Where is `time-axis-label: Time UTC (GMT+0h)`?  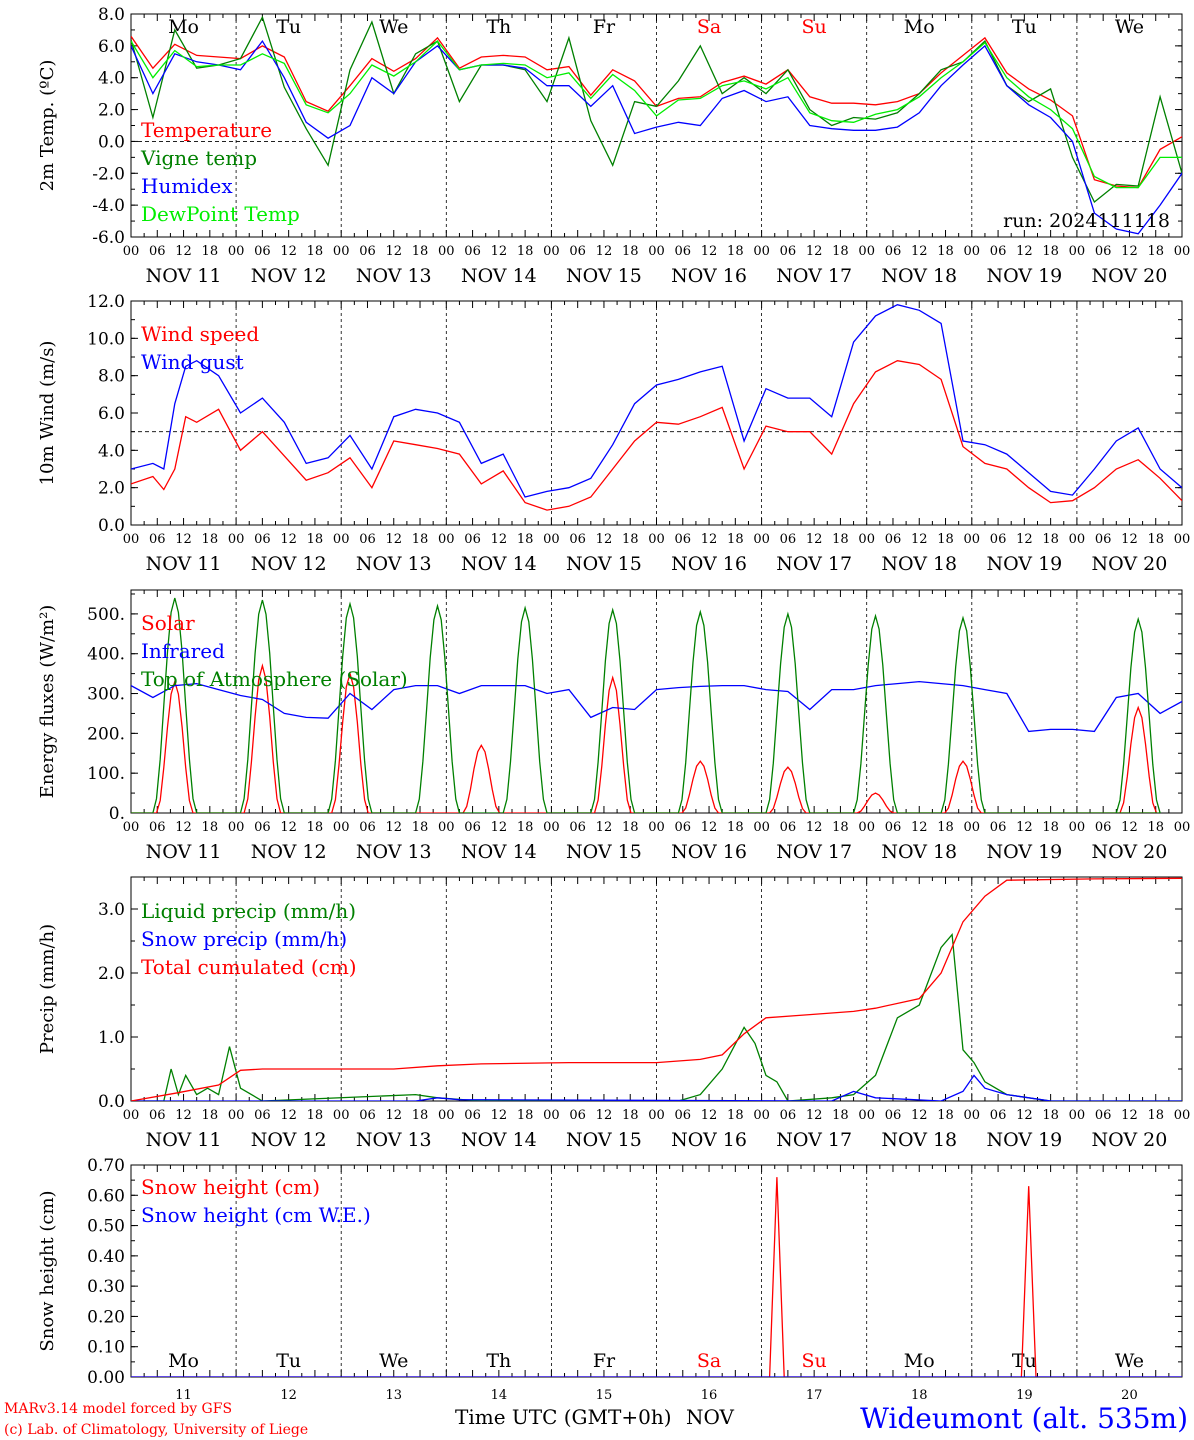
time-axis-label: Time UTC (GMT+0h) is located at coordinates (563, 1417).